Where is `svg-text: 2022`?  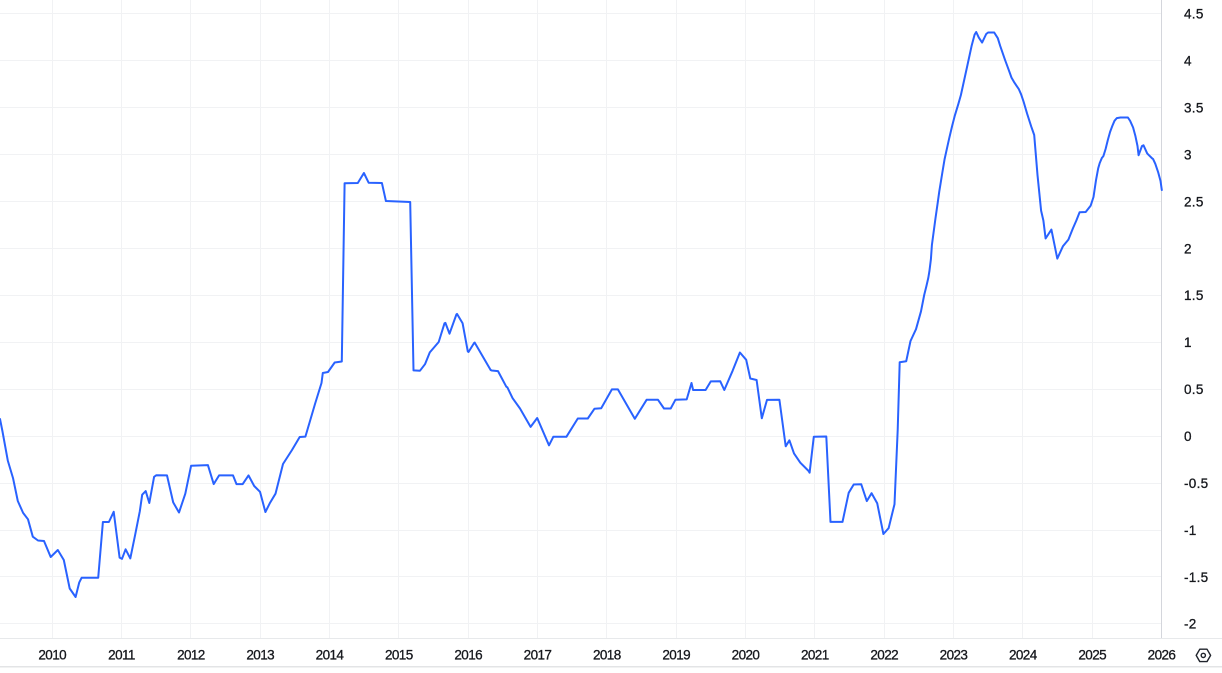
svg-text: 2022 is located at coordinates (884, 654).